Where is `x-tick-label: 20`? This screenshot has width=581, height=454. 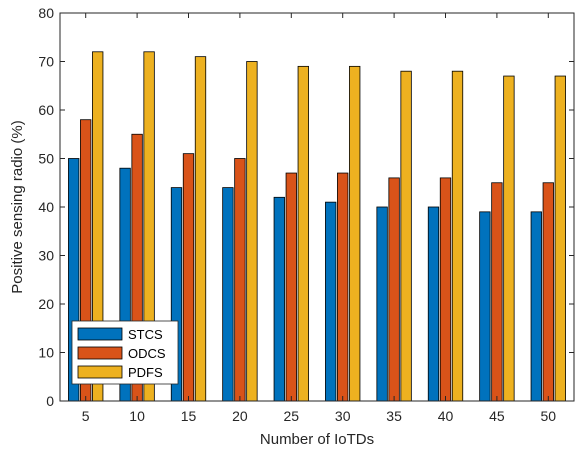 x-tick-label: 20 is located at coordinates (240, 416).